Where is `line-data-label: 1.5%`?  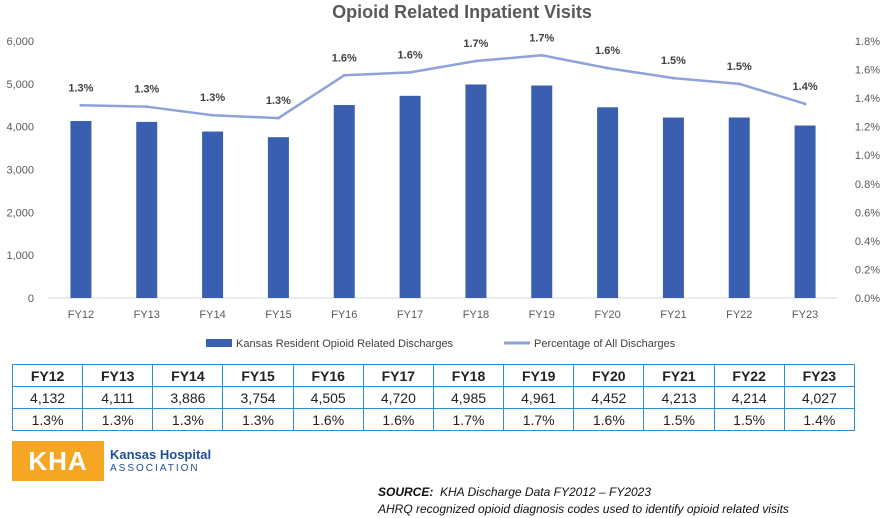
line-data-label: 1.5% is located at coordinates (673, 61).